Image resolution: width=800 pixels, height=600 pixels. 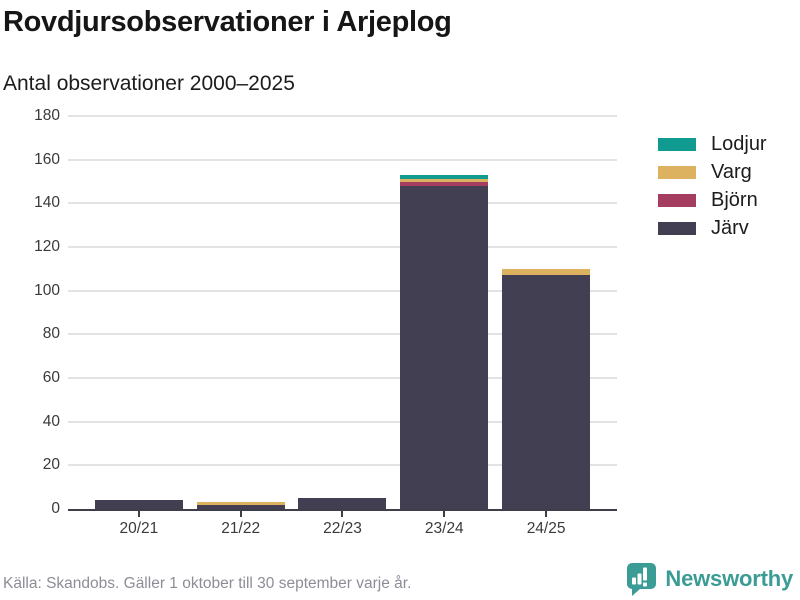 What do you see at coordinates (47, 246) in the screenshot?
I see `y-tick-label-120: 120` at bounding box center [47, 246].